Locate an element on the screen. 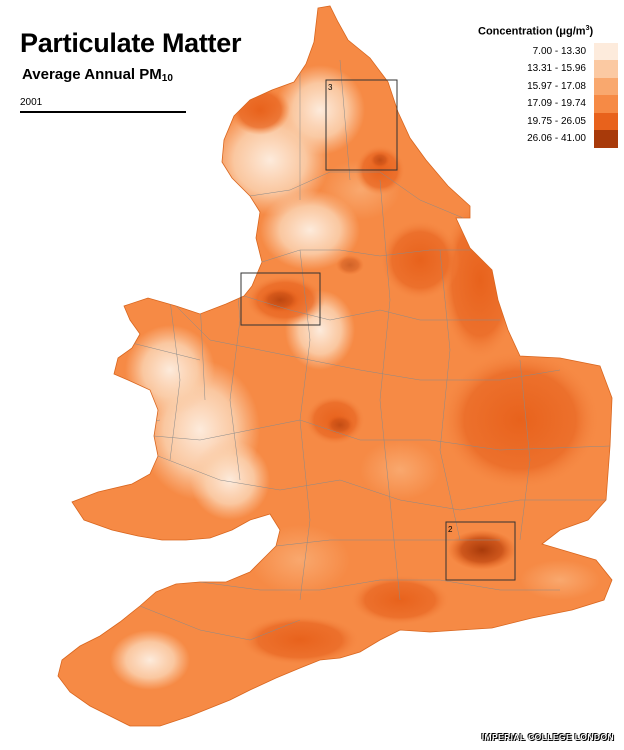  legend-row: 17.09 - 19.74 is located at coordinates (548, 104).